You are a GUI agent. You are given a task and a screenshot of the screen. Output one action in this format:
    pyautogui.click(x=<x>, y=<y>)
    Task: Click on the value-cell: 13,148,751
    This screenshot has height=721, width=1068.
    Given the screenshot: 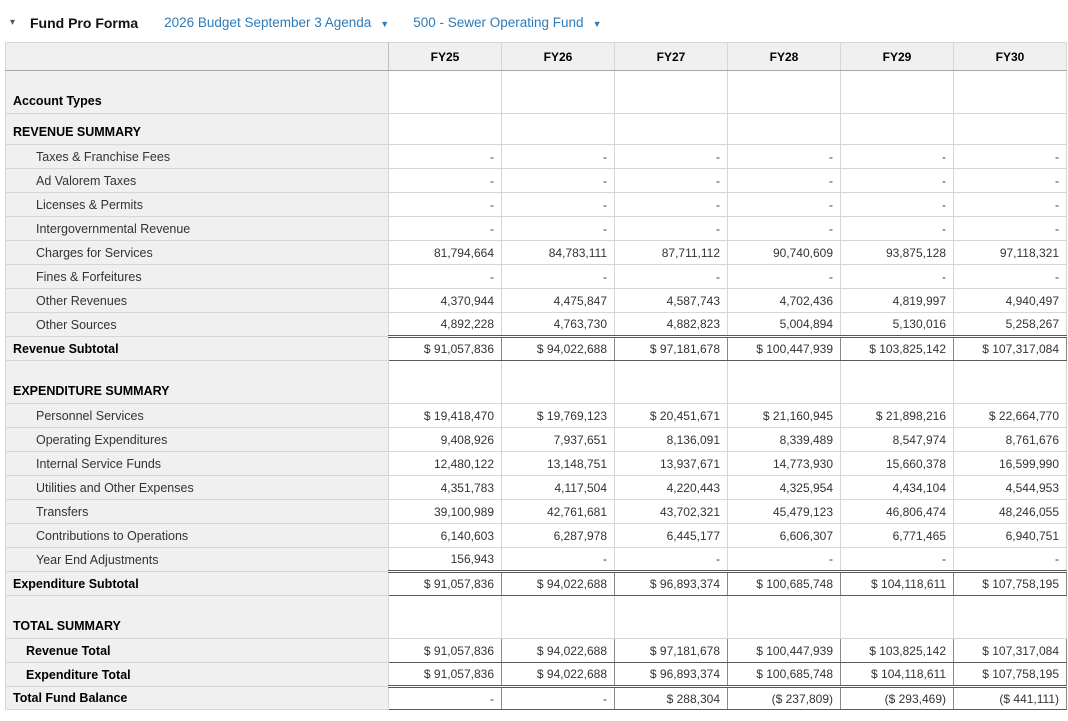 What is the action you would take?
    pyautogui.click(x=558, y=463)
    